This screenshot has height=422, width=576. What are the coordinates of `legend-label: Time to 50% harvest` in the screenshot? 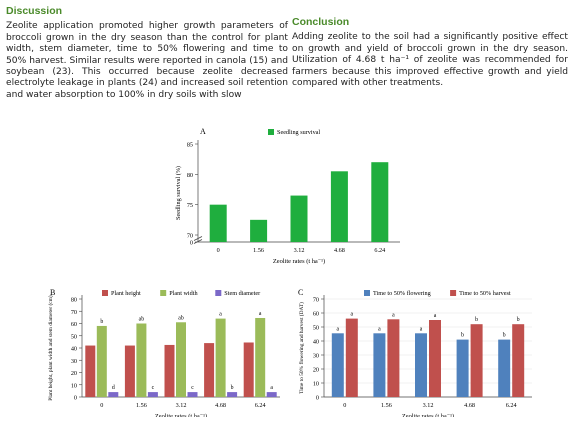 It's located at (485, 293).